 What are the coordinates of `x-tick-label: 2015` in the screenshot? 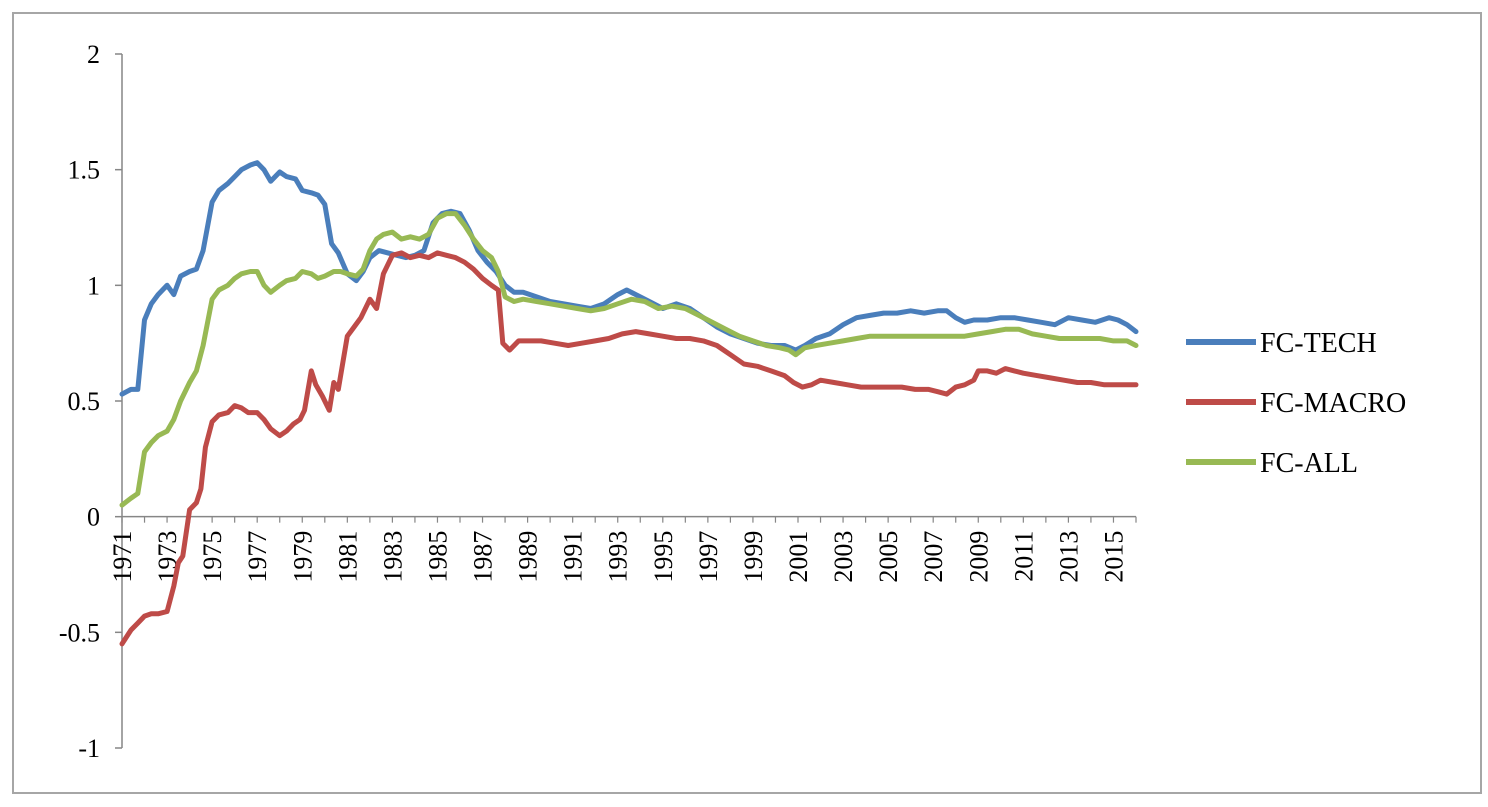 It's located at (1113, 557).